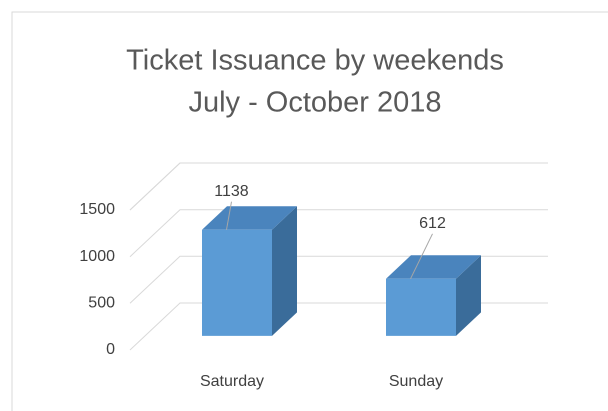  What do you see at coordinates (232, 381) in the screenshot?
I see `x-tick-label: Saturday` at bounding box center [232, 381].